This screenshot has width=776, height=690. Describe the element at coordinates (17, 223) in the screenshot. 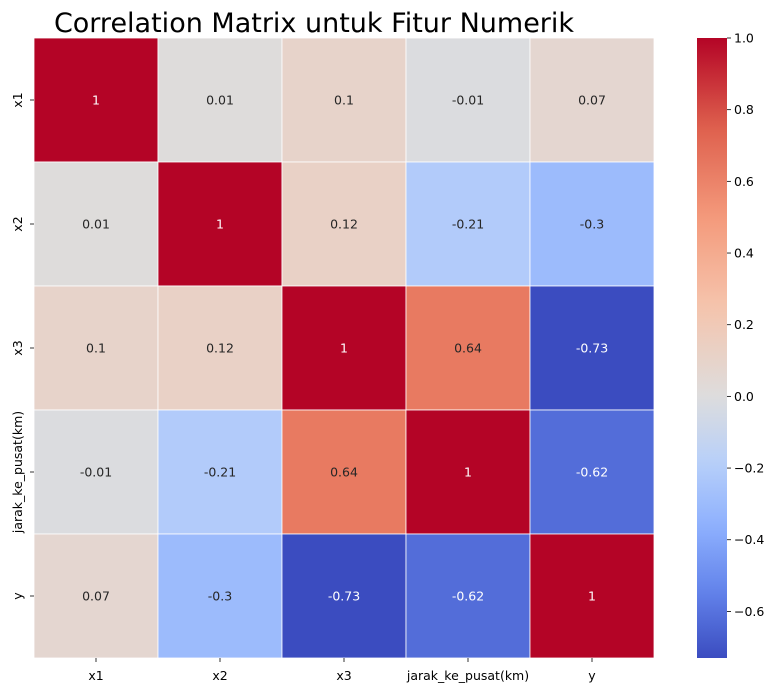

I see `y-tick-label: x2` at that location.